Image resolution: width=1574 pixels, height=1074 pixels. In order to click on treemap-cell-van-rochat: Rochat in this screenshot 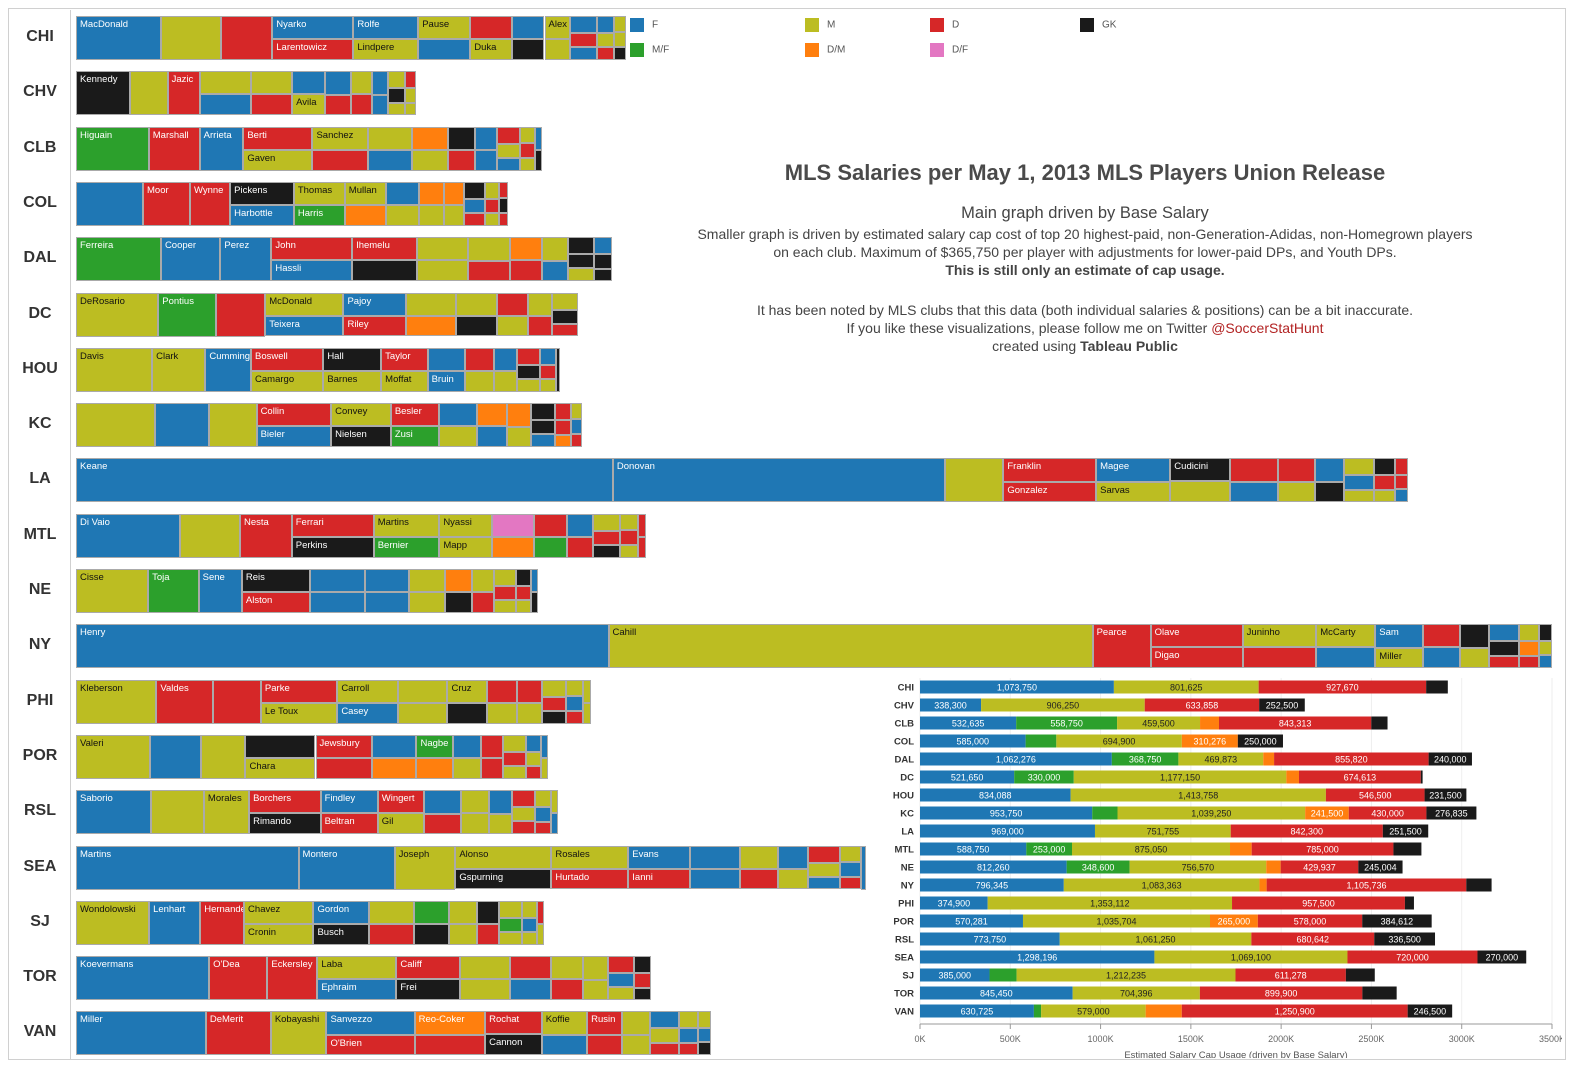, I will do `click(513, 1023)`.